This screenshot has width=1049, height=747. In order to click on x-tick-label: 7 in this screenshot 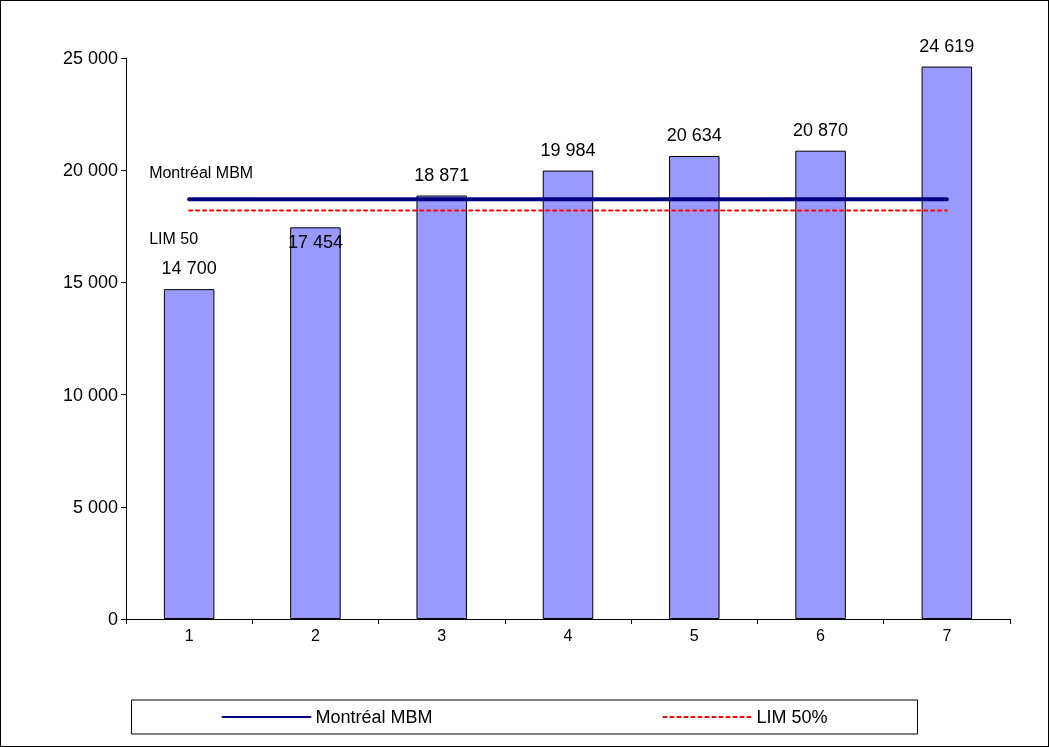, I will do `click(947, 635)`.